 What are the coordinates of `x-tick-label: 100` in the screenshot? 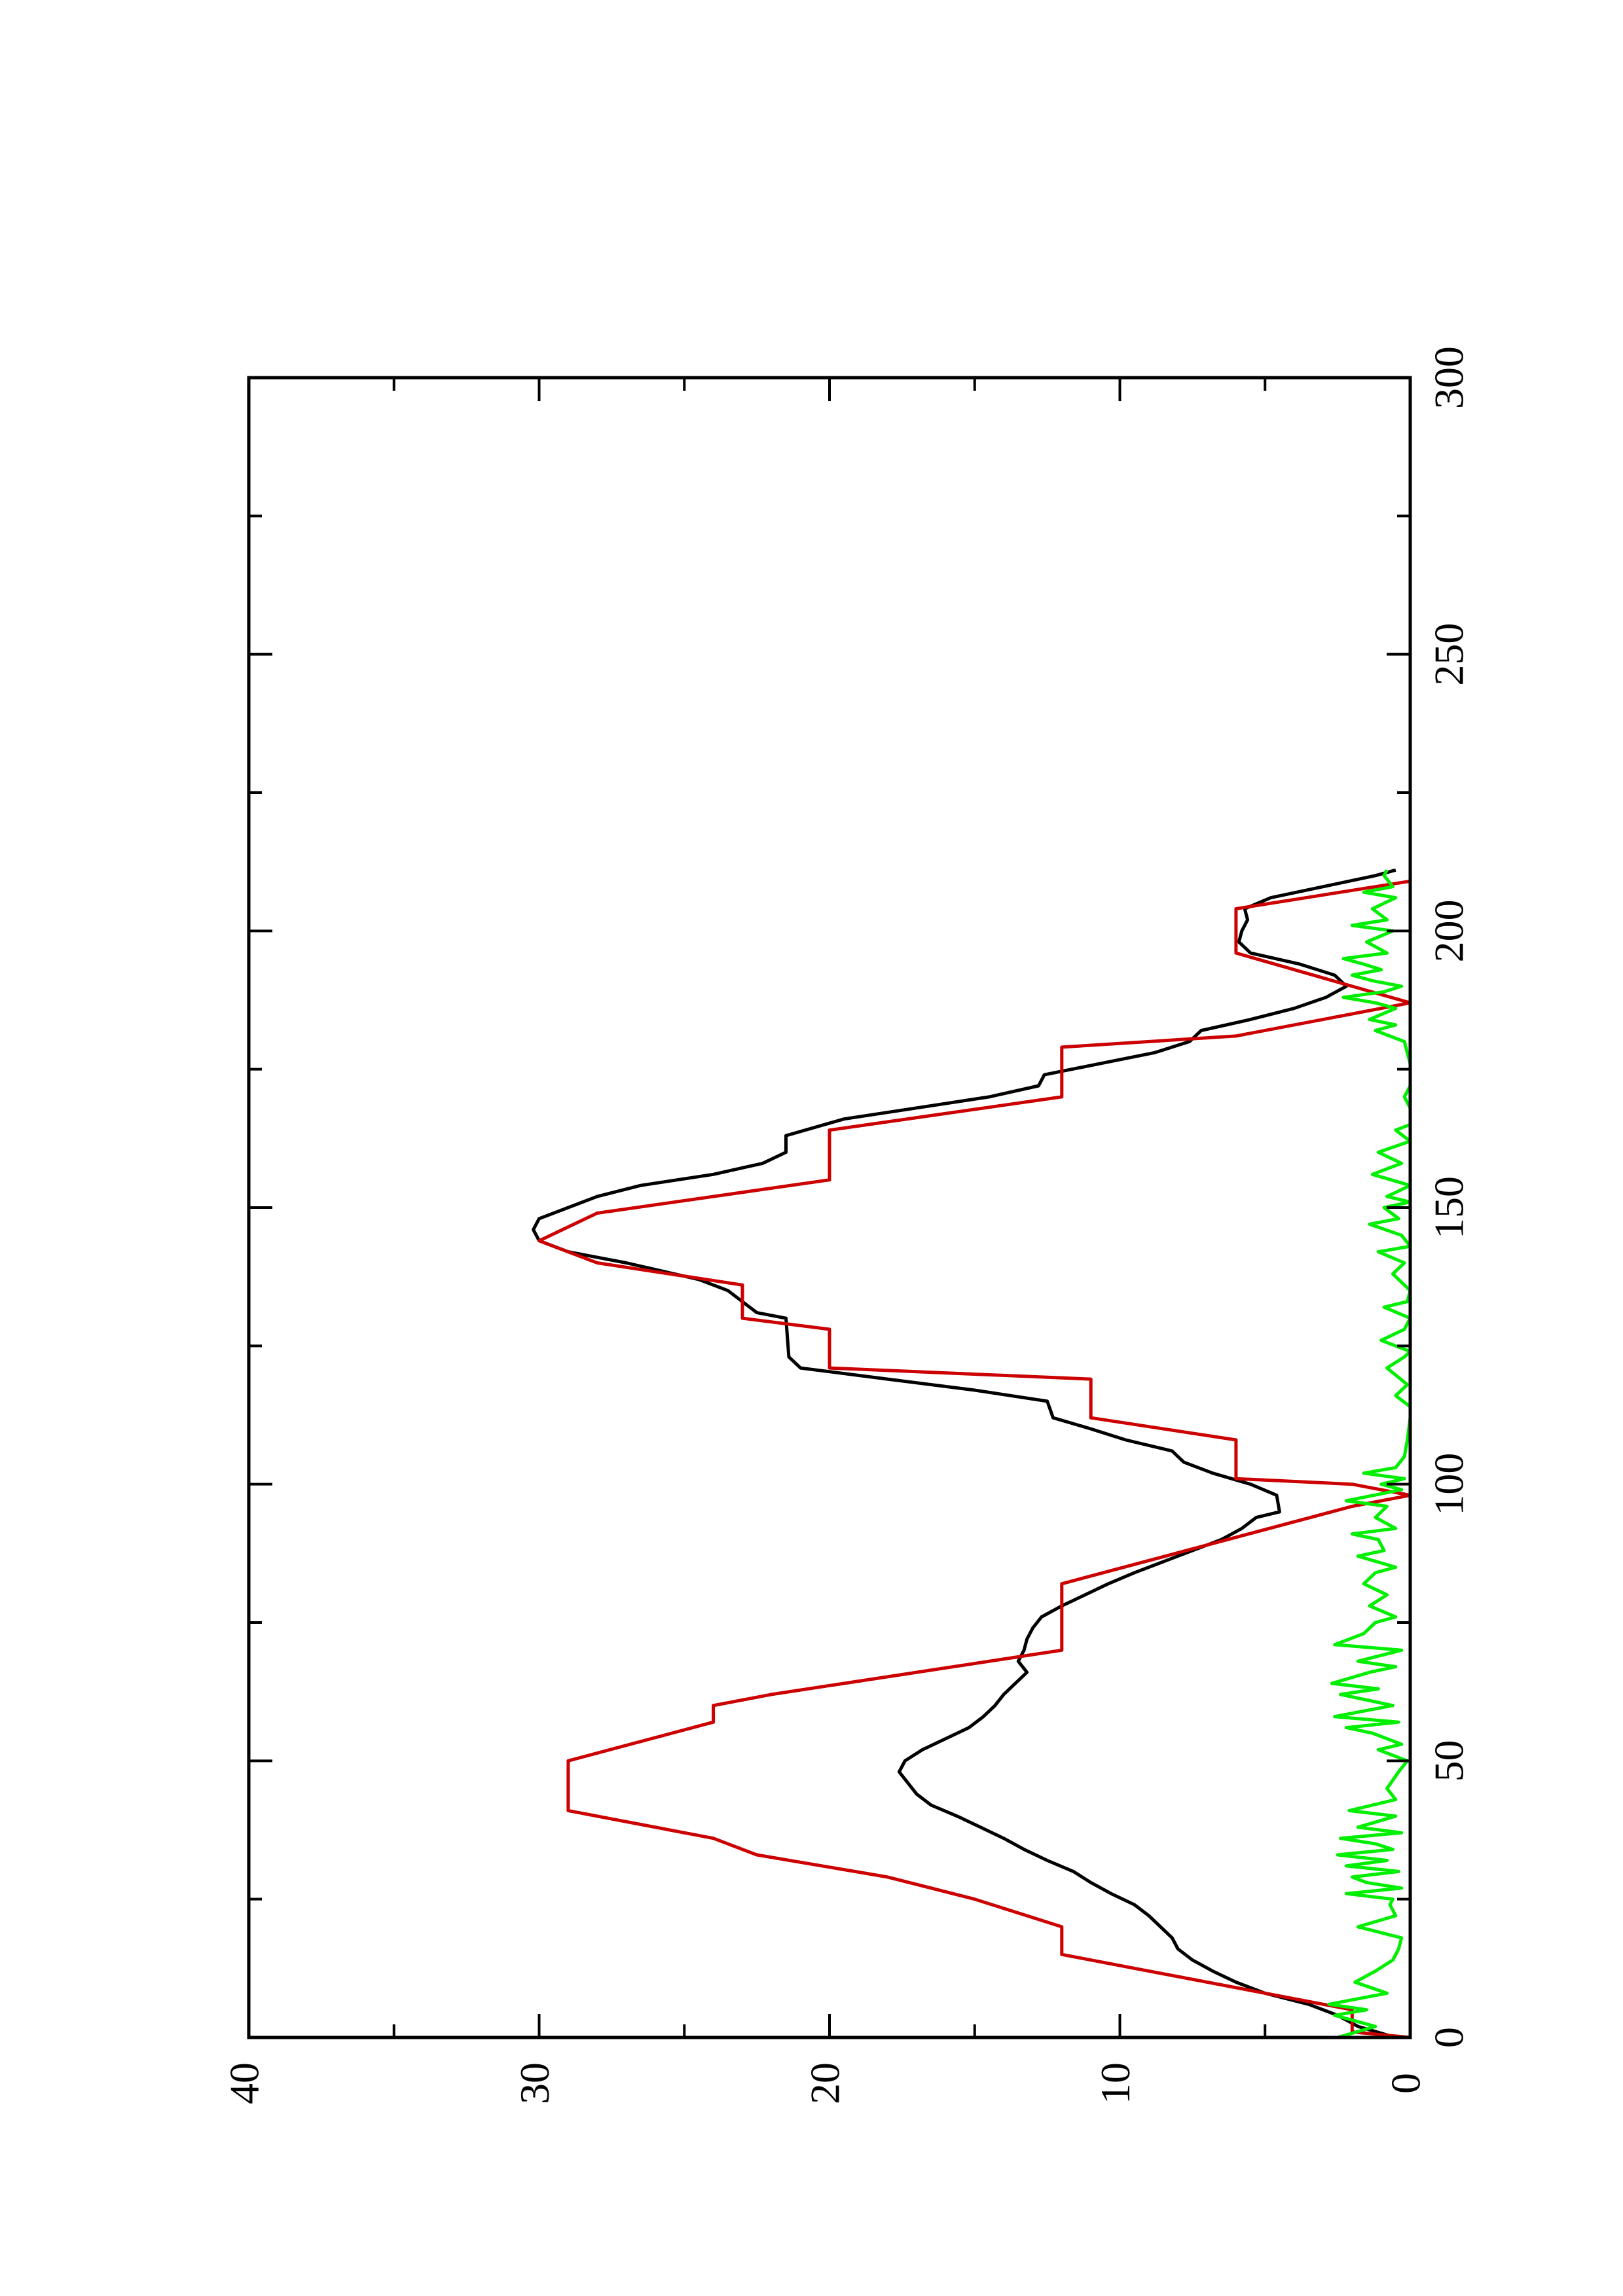 It's located at (1449, 1484).